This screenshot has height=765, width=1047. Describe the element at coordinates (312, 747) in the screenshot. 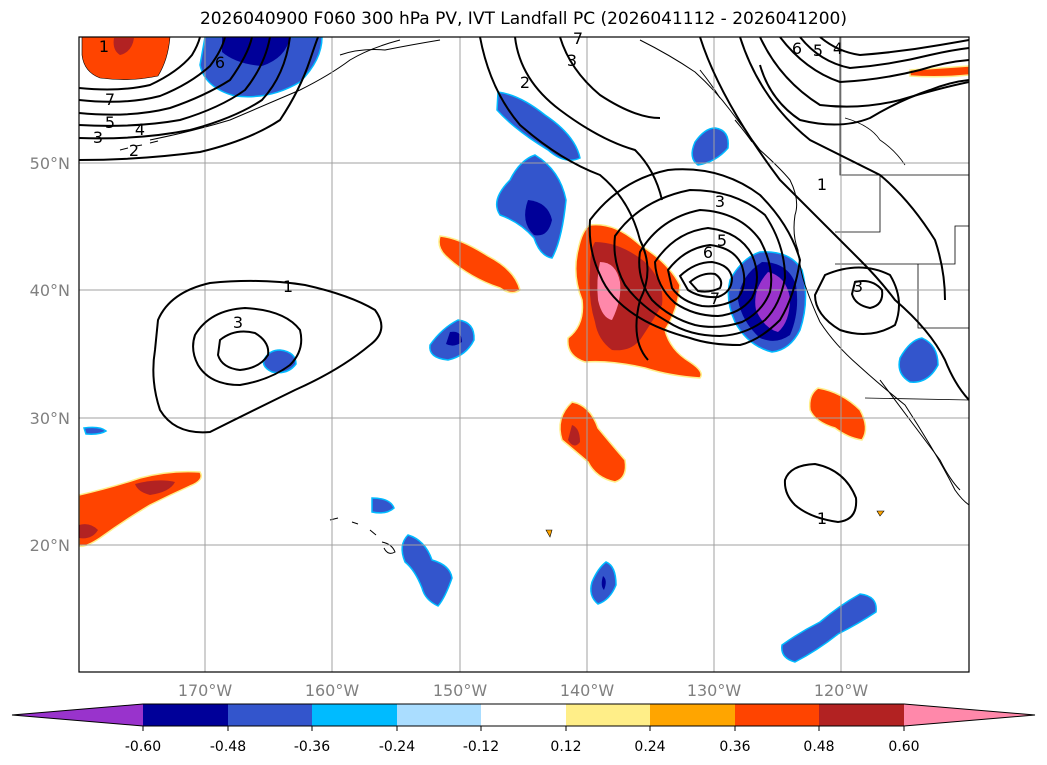

I see `colorbar-tick-label: -0.36` at that location.